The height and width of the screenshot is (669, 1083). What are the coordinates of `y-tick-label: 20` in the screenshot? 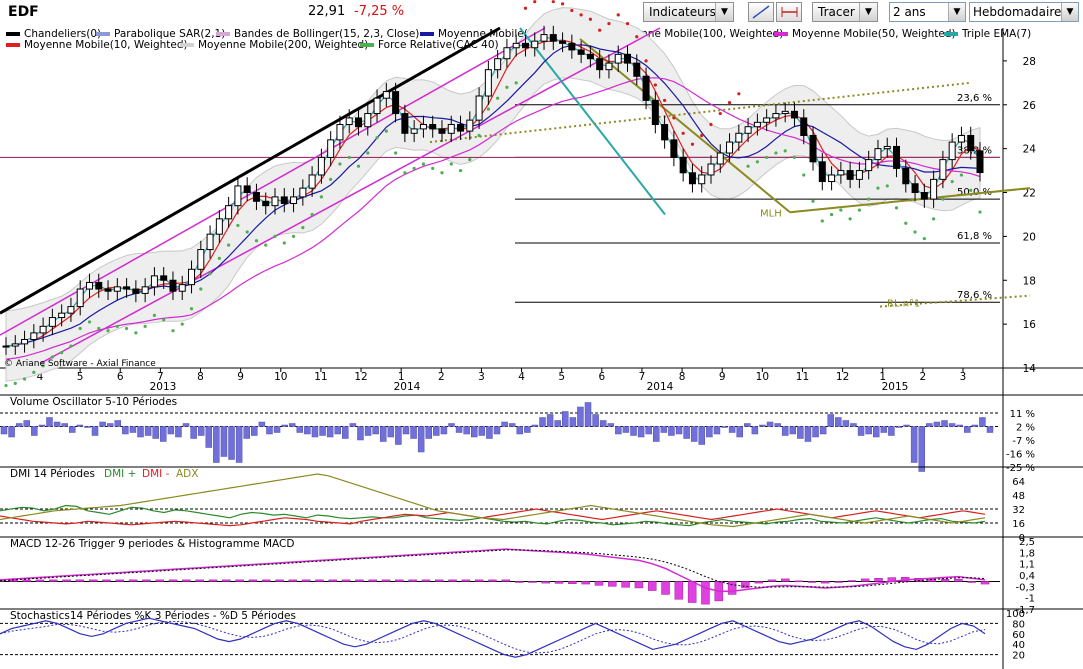 It's located at (1029, 237).